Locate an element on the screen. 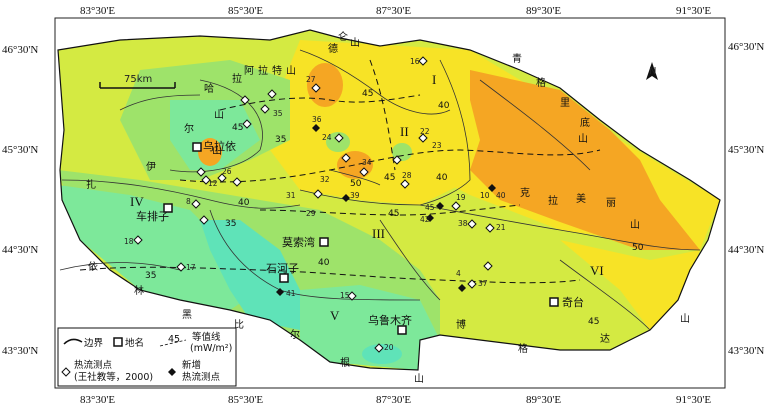 Image resolution: width=780 pixels, height=408 pixels. svg-text: 奇台 is located at coordinates (573, 302).